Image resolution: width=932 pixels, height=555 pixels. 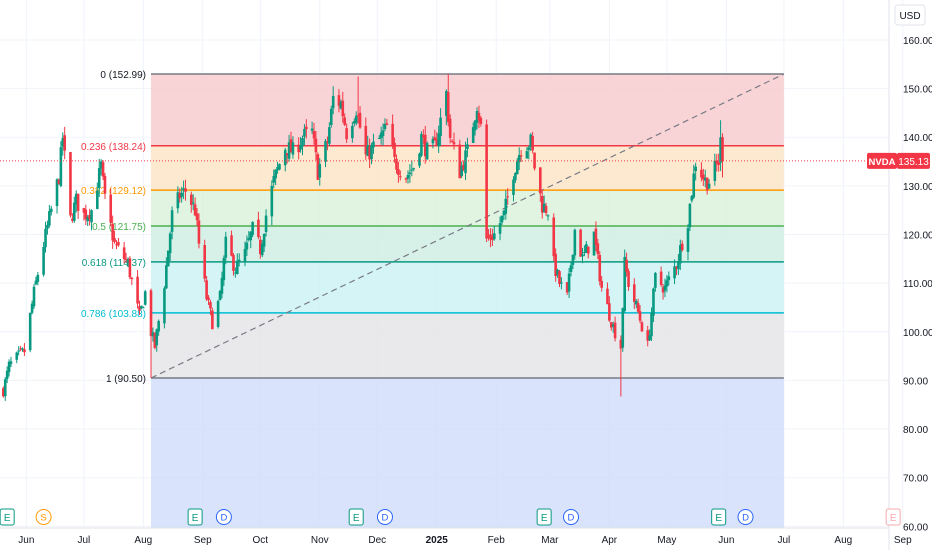 What do you see at coordinates (882, 160) in the screenshot?
I see `symbol-tag` at bounding box center [882, 160].